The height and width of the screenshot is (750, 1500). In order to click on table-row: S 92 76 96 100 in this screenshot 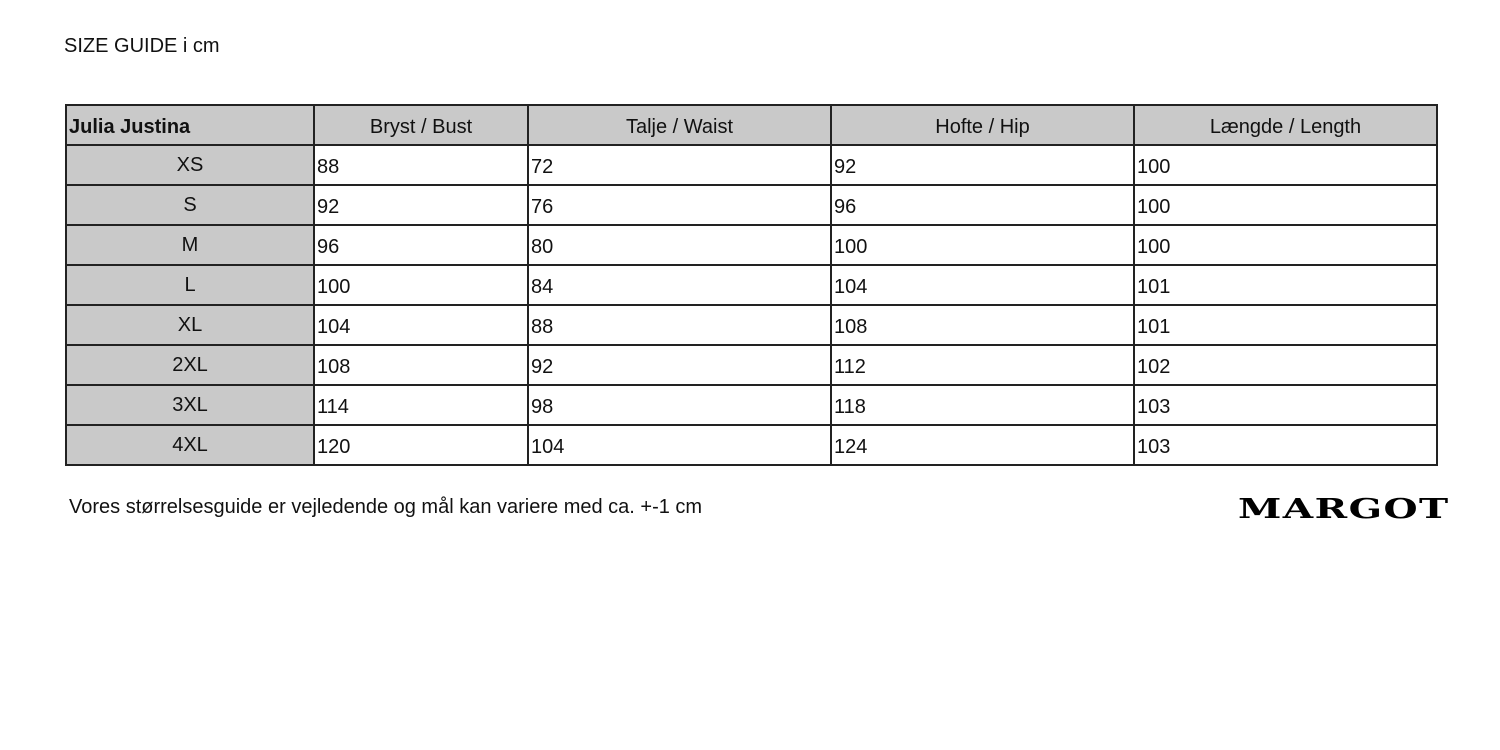, I will do `click(751, 205)`.